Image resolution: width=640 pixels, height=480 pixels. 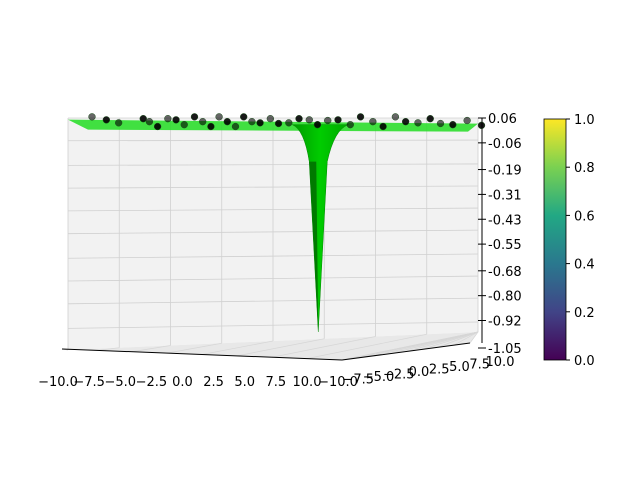 I want to click on y-axis-line, so click(x=406, y=351).